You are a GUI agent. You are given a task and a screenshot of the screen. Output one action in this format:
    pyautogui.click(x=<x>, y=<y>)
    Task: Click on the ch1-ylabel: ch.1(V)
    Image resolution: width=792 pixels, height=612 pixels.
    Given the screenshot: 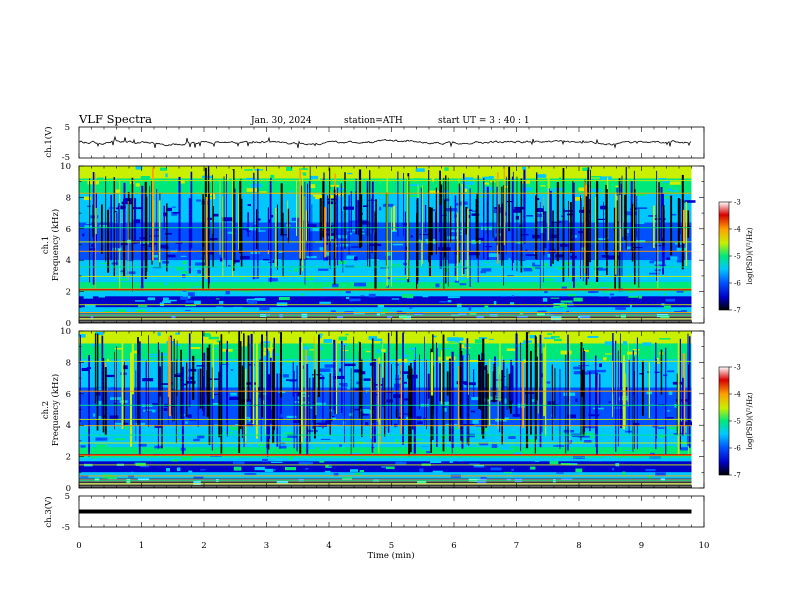 What is the action you would take?
    pyautogui.click(x=48, y=141)
    